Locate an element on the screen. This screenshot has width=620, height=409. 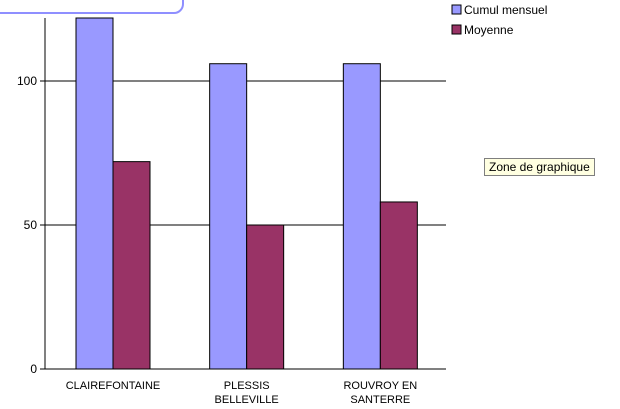
legend-label: Moyenne is located at coordinates (489, 30).